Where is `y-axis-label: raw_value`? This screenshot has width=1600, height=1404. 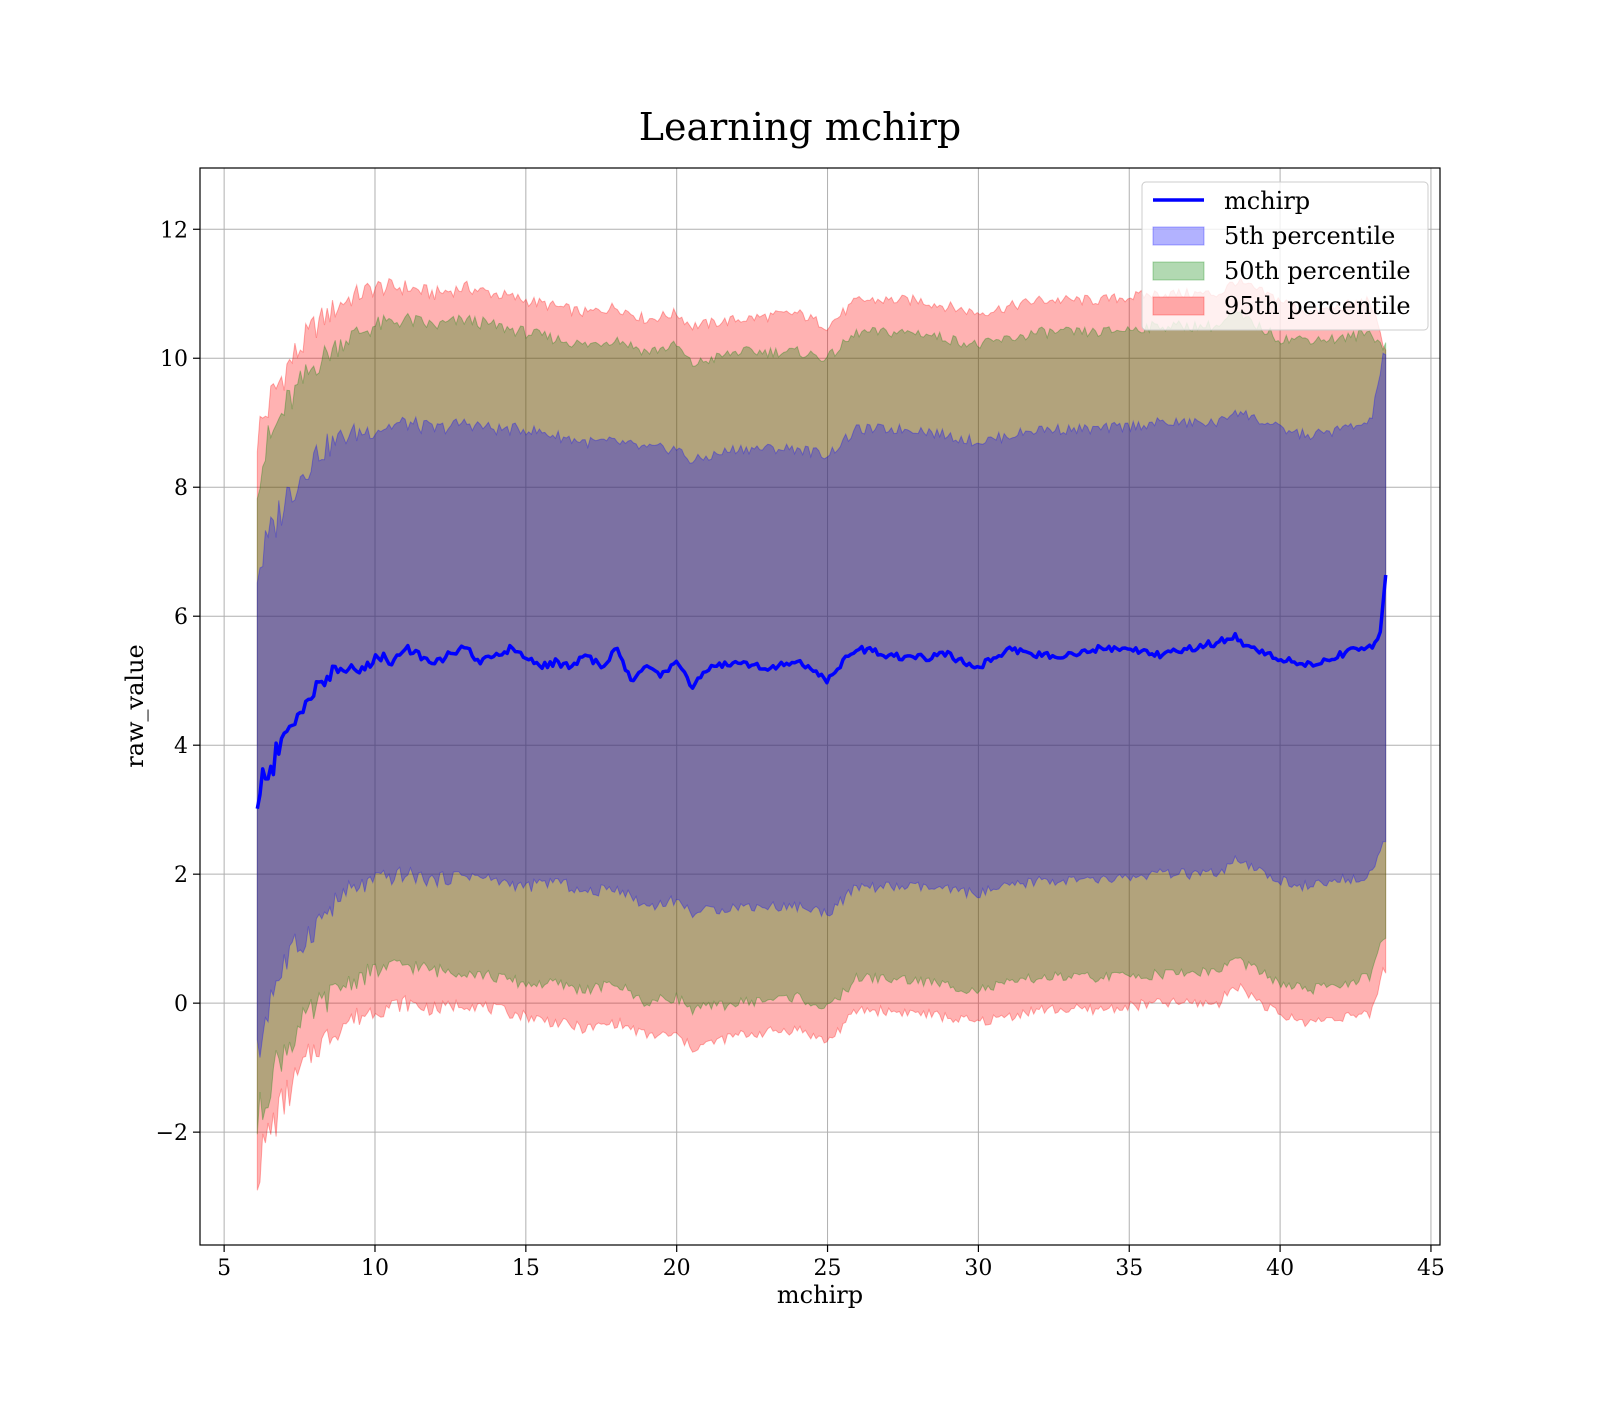
y-axis-label: raw_value is located at coordinates (135, 706).